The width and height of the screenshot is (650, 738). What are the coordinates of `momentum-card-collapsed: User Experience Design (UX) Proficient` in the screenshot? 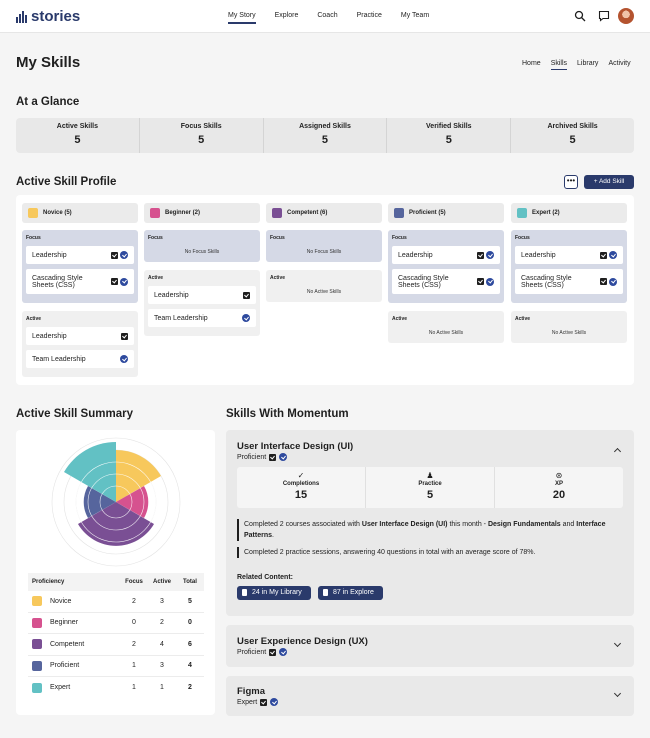 It's located at (430, 646).